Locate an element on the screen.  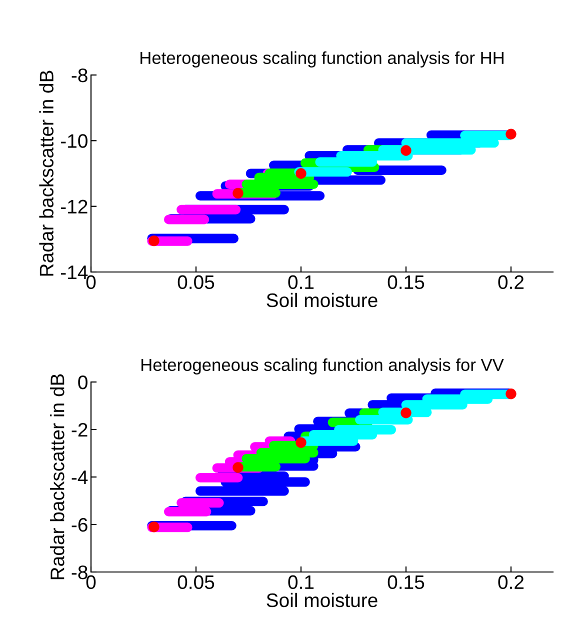
chart-title: Heterogeneous scaling function analysis for HH is located at coordinates (322, 59).